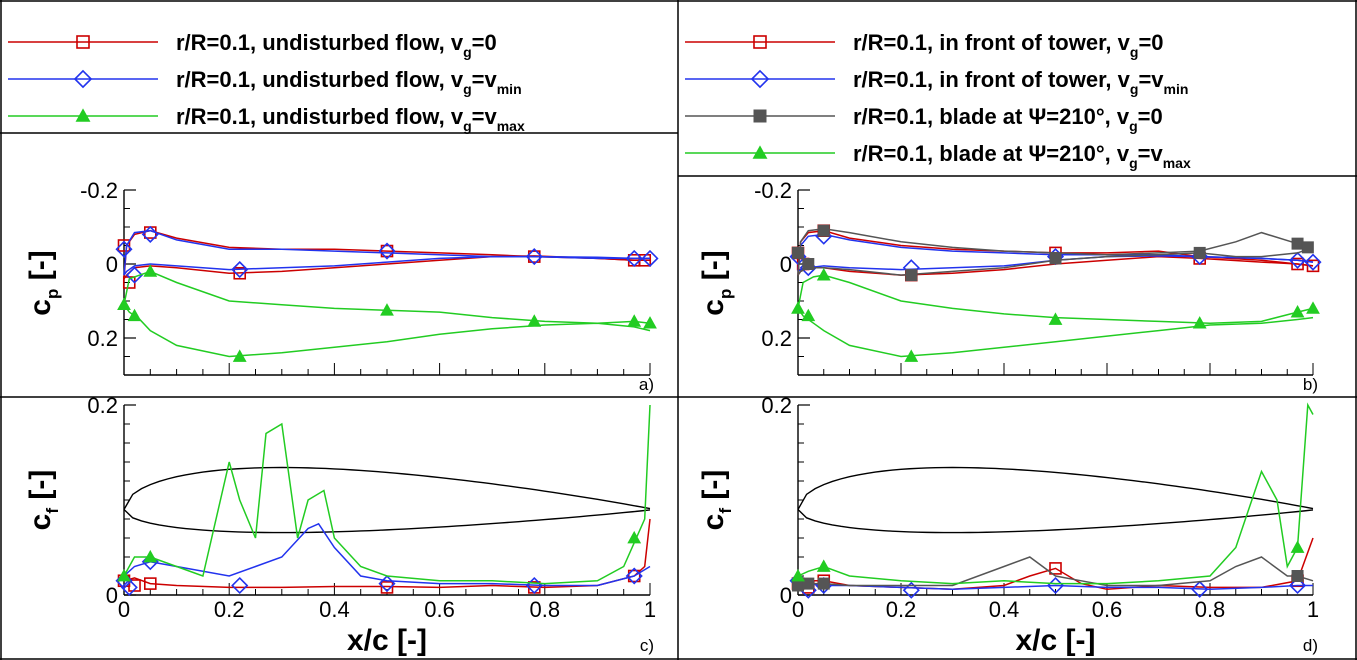 This screenshot has height=660, width=1357. I want to click on legend-label: r/R=0.1, undisturbed flow, vg=vmin, so click(349, 82).